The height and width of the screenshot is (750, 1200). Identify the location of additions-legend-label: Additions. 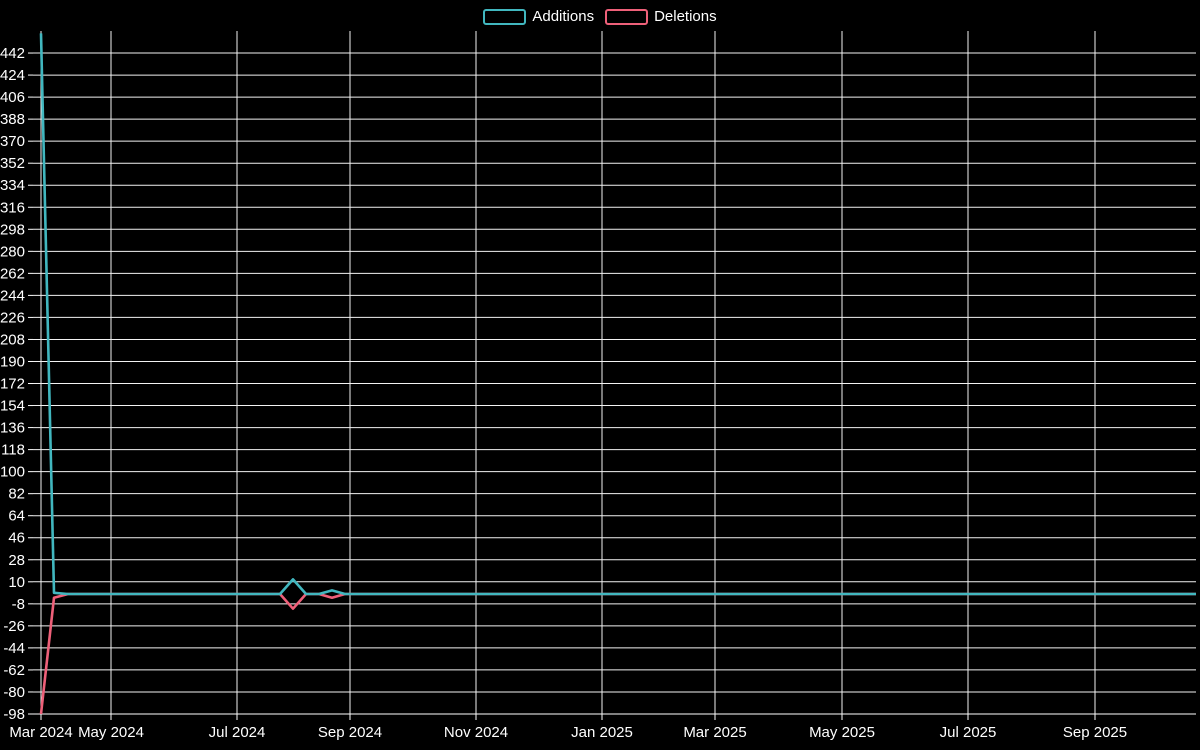
(563, 16).